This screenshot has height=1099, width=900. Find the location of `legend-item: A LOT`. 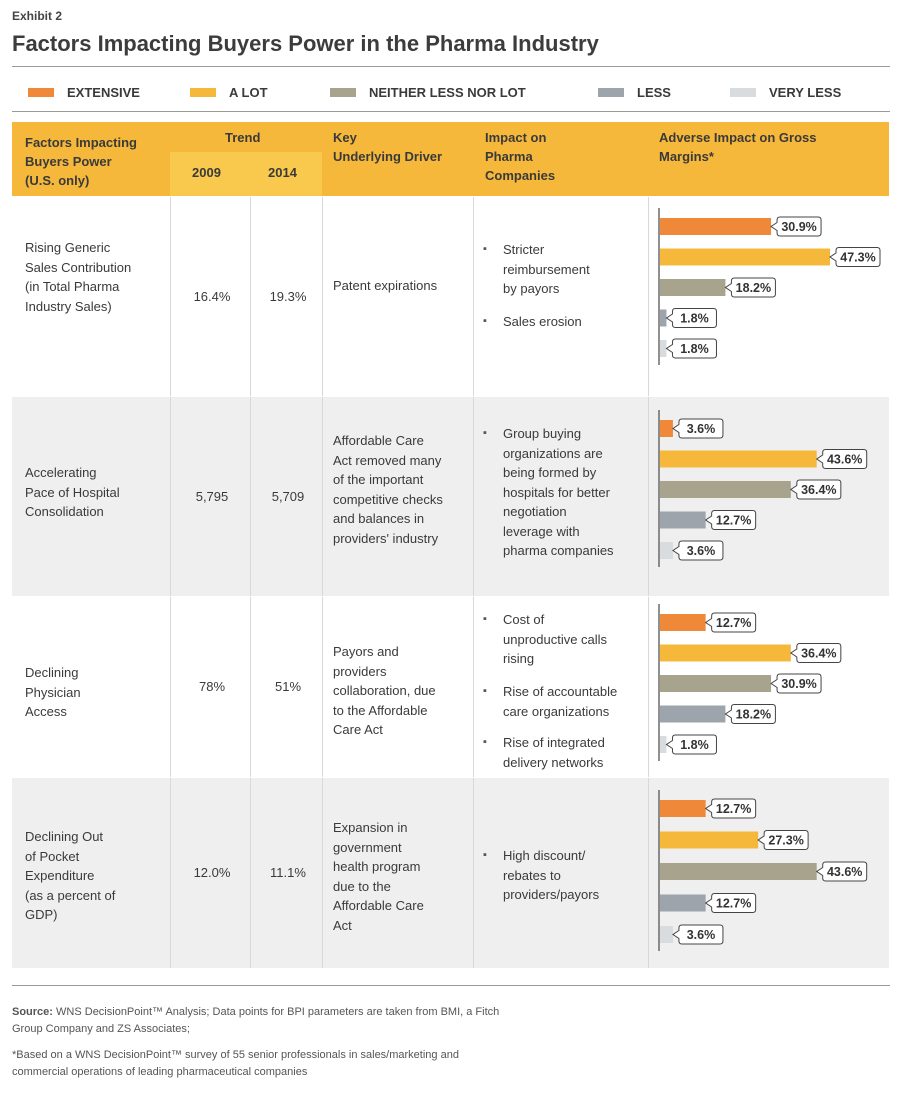

legend-item: A LOT is located at coordinates (229, 92).